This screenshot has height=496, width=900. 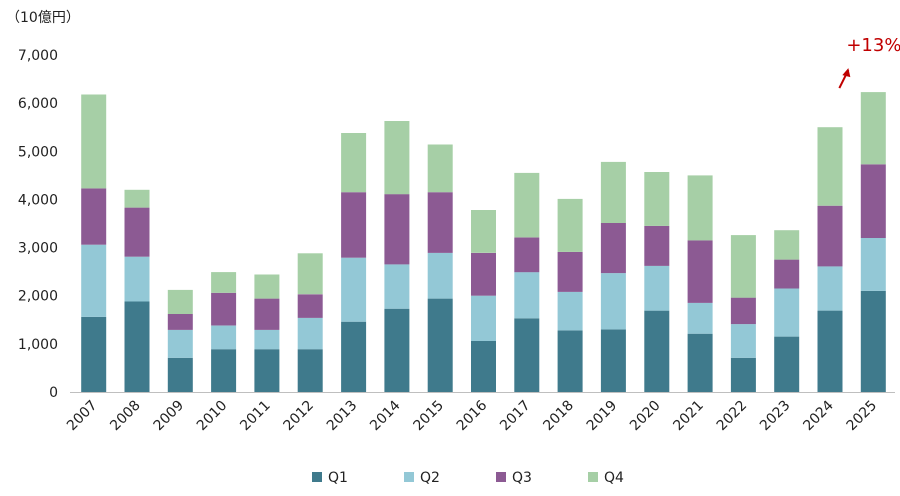 What do you see at coordinates (94, 216) in the screenshot?
I see `bar-segment-q3-2007` at bounding box center [94, 216].